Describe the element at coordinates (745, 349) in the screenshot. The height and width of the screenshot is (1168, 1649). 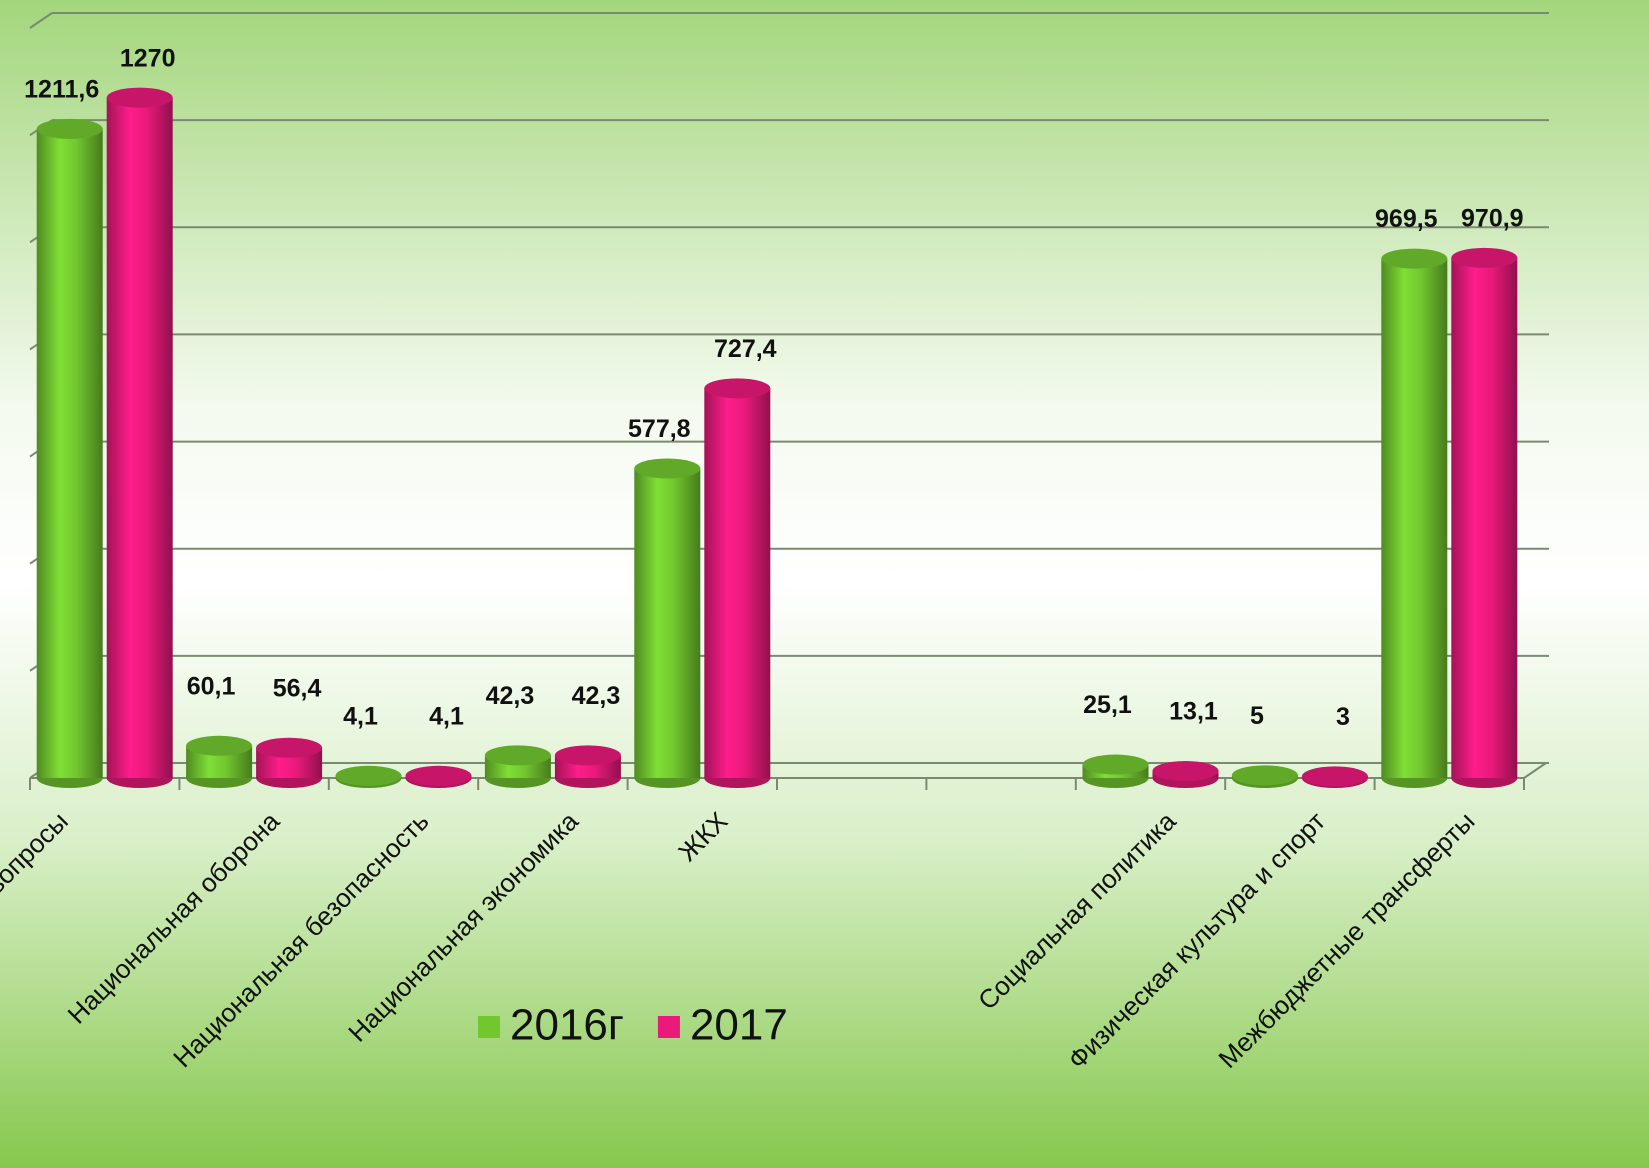
I see `value-label: 727,4` at that location.